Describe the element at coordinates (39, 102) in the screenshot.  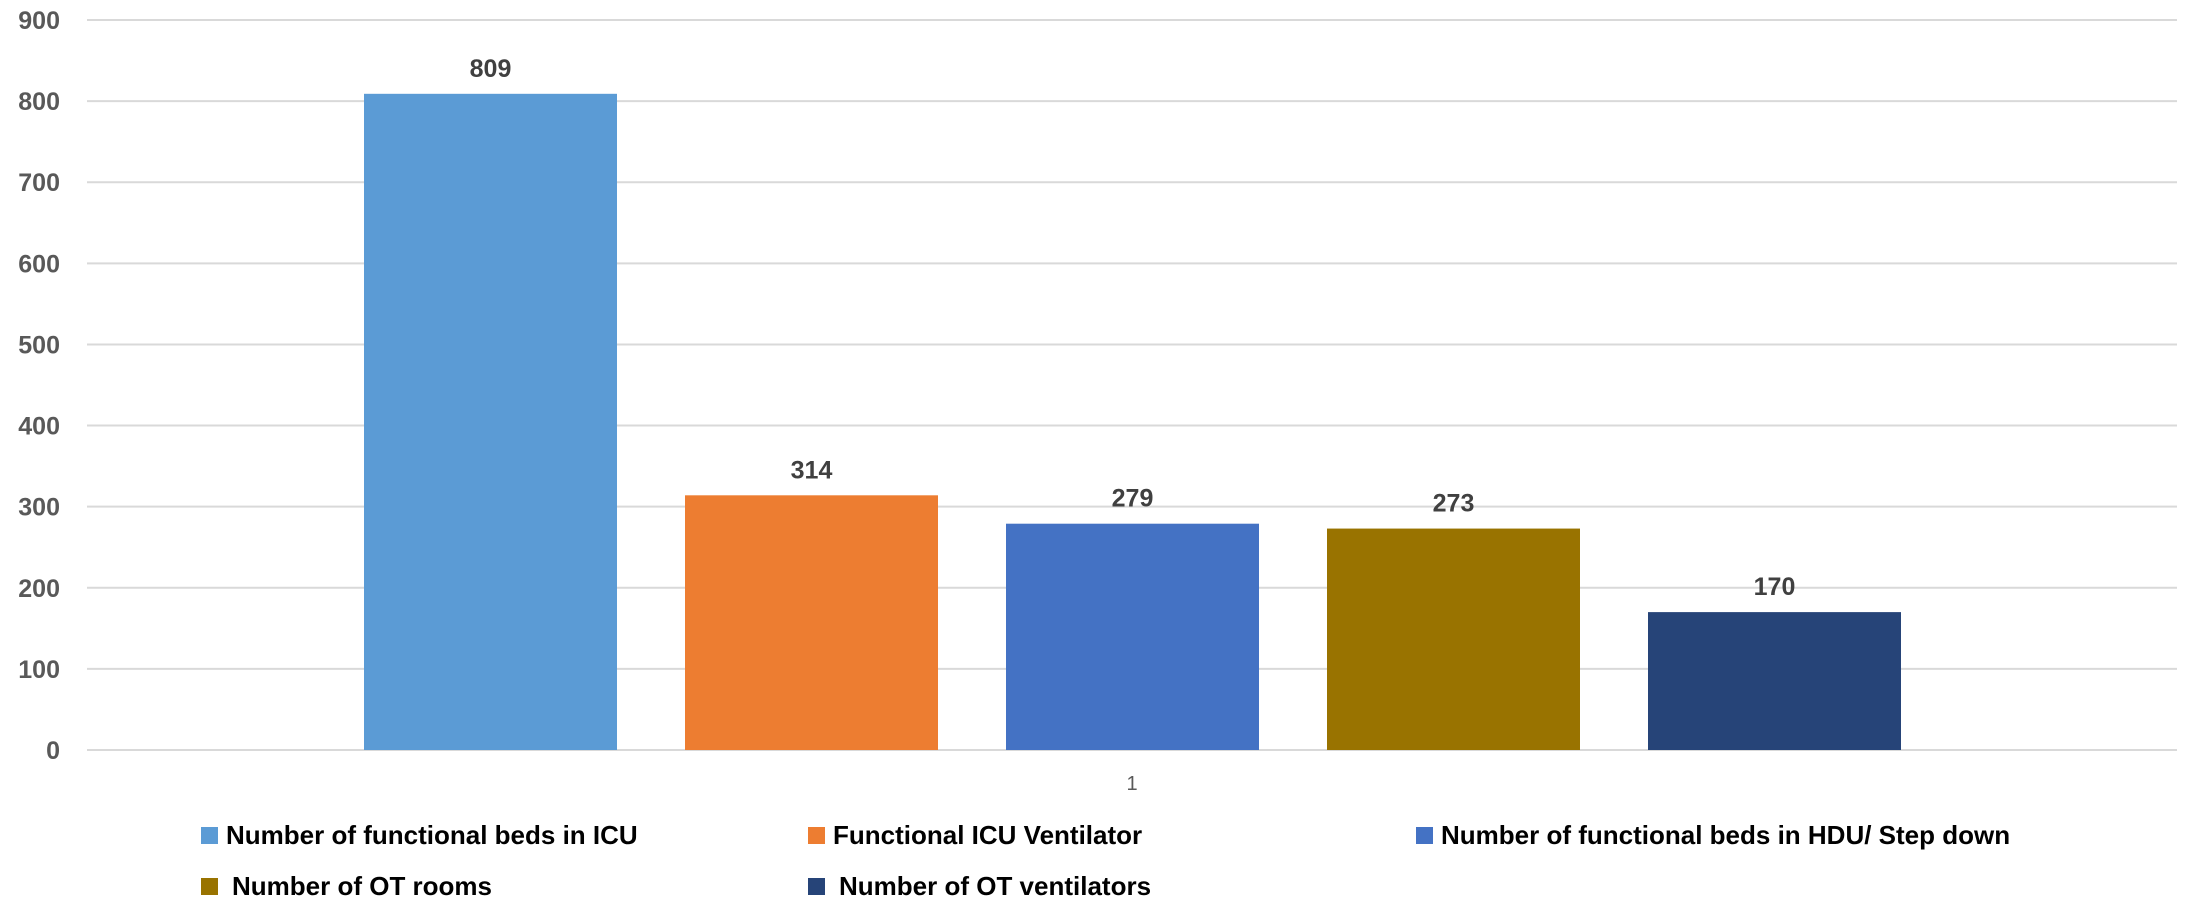
I see `y-tick-label: 800` at that location.